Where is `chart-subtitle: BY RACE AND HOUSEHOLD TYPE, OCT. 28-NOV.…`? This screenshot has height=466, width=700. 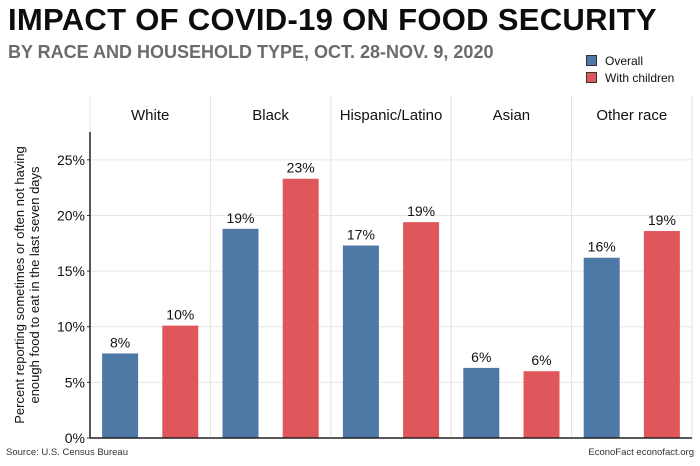
chart-subtitle: BY RACE AND HOUSEHOLD TYPE, OCT. 28-NOV.… is located at coordinates (251, 52).